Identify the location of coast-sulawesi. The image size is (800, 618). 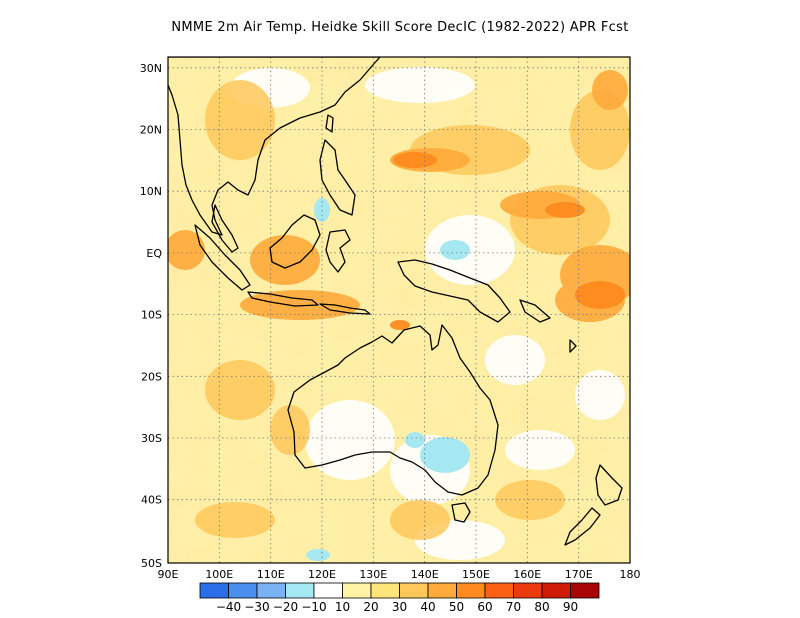
(338, 251).